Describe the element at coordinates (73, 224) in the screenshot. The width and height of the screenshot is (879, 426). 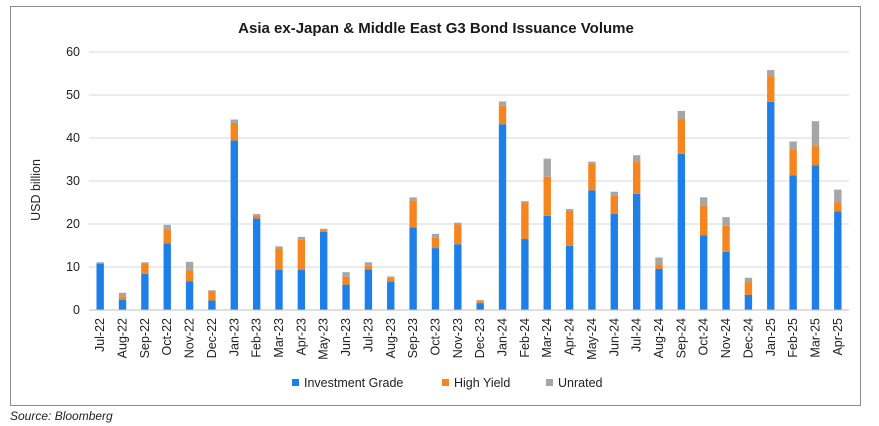
I see `y-tick-label: 20` at that location.